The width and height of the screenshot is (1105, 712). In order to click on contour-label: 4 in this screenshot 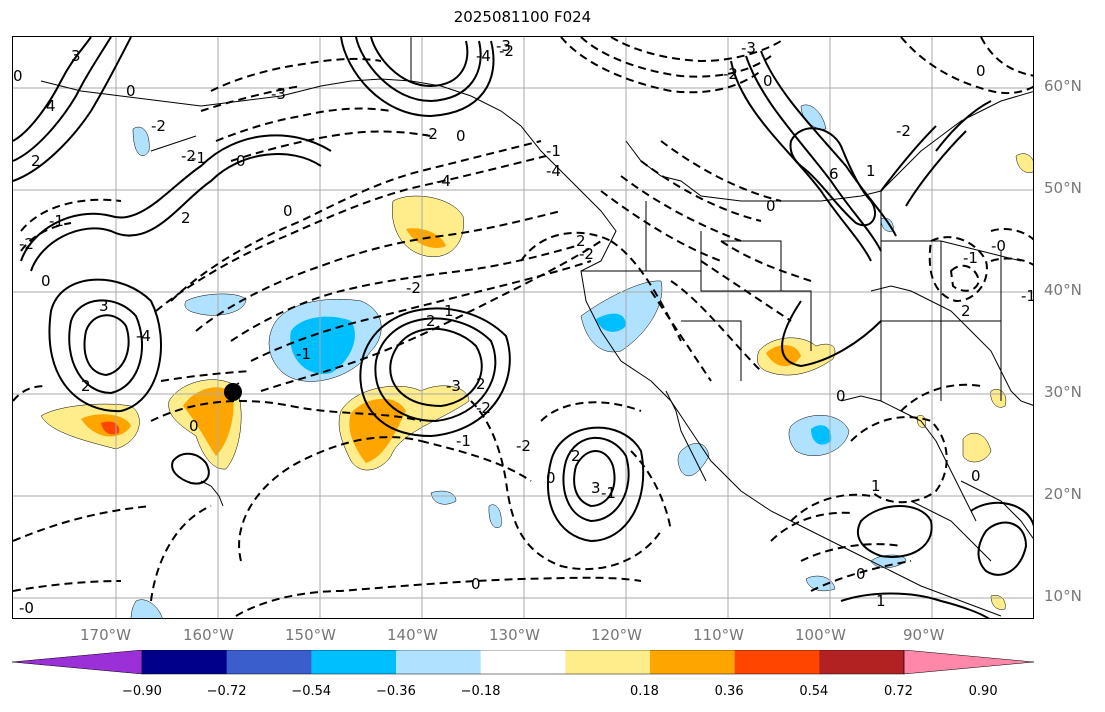, I will do `click(51, 106)`.